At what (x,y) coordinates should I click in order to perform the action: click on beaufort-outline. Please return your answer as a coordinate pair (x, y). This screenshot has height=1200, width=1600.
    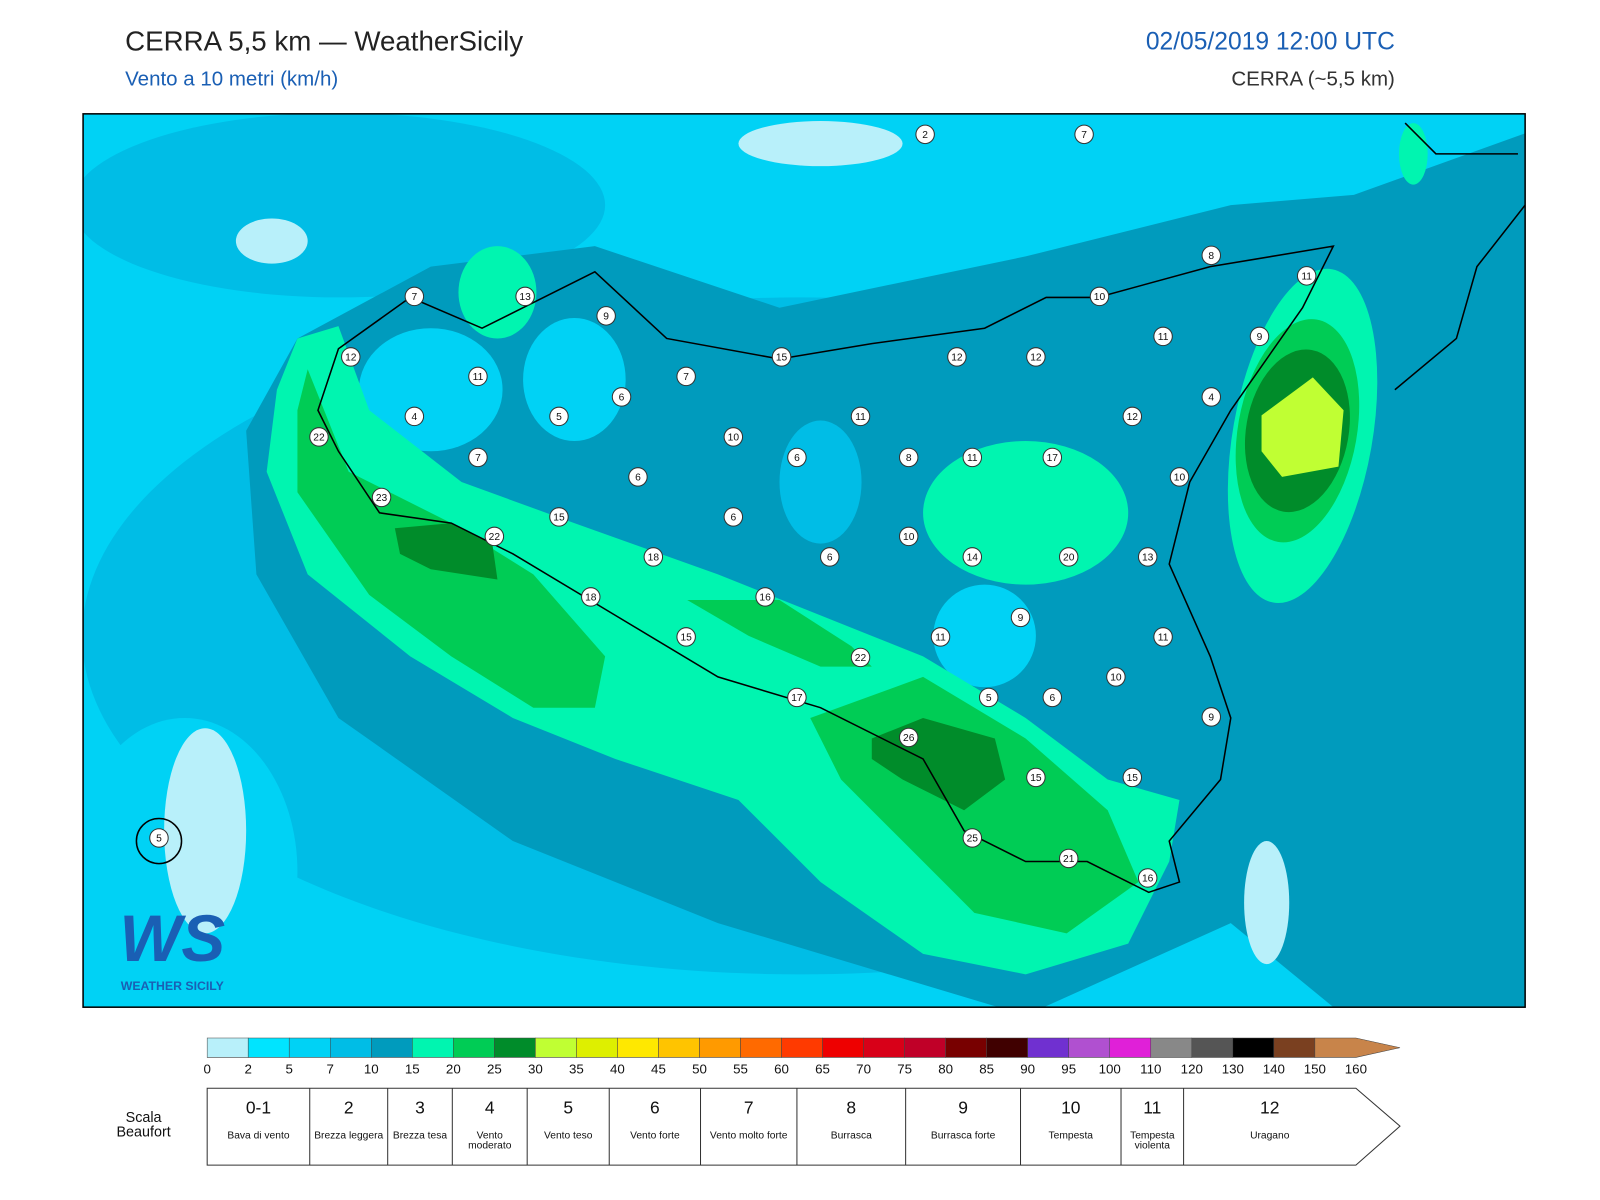
    Looking at the image, I should click on (803, 1126).